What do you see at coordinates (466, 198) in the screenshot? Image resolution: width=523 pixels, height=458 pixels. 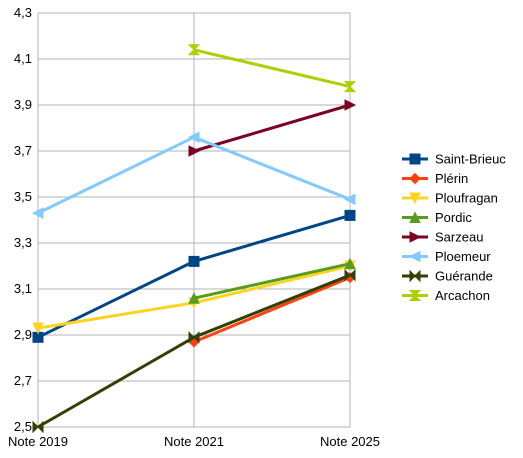 I see `legend-label: Ploufragan` at bounding box center [466, 198].